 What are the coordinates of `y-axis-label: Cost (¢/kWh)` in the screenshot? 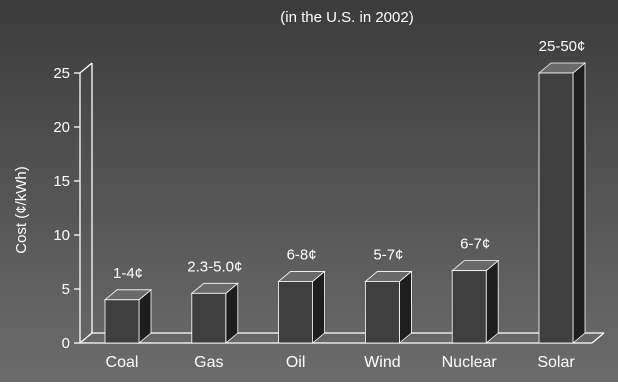 It's located at (21, 210).